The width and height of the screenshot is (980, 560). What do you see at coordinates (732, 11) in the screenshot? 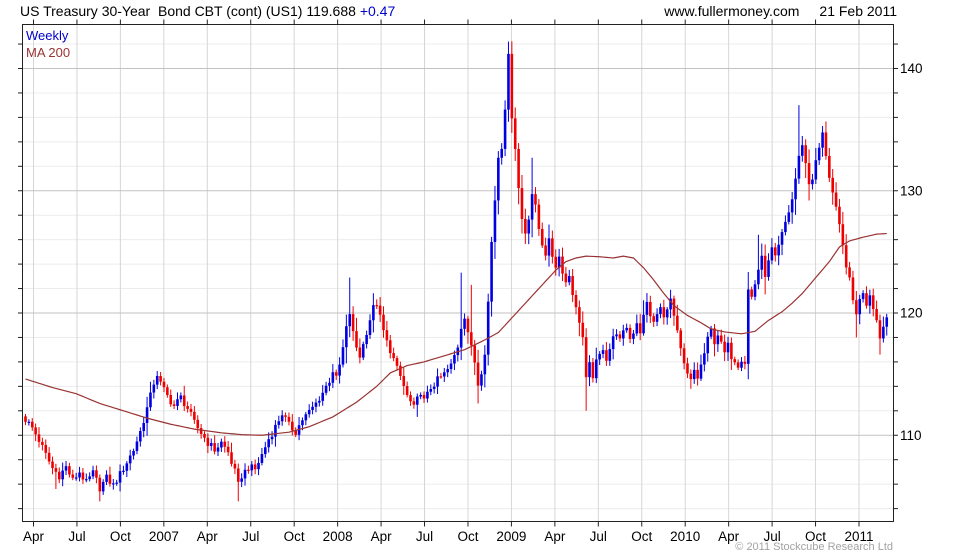
I see `website-link: www.fullermoney.com` at bounding box center [732, 11].